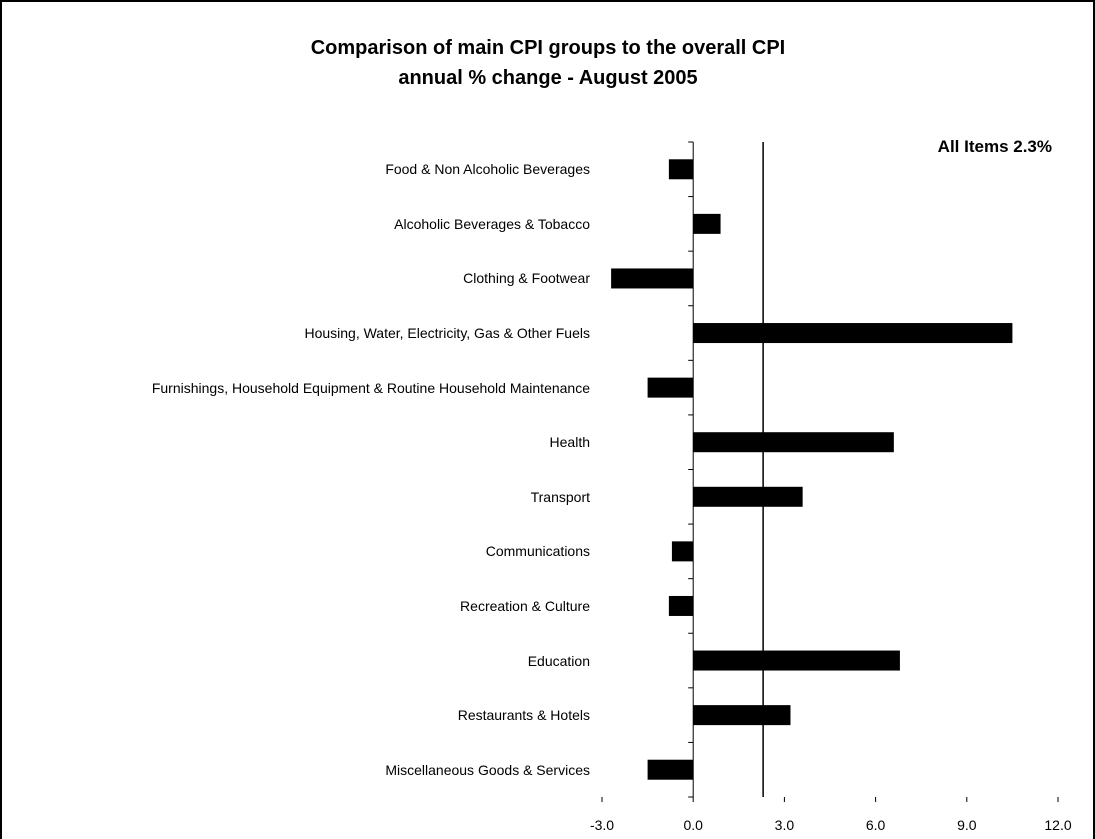  What do you see at coordinates (560, 496) in the screenshot?
I see `y-tick-label: Transport` at bounding box center [560, 496].